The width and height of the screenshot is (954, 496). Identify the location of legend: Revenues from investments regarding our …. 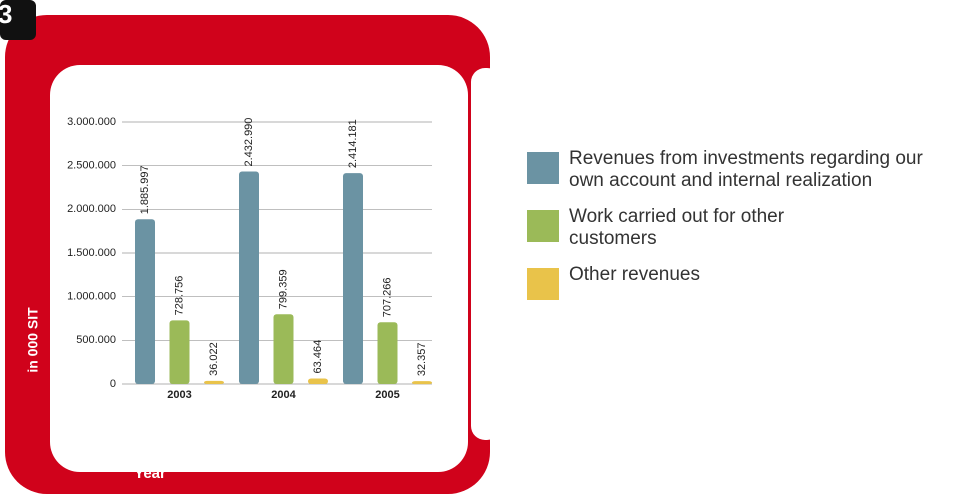
(728, 231).